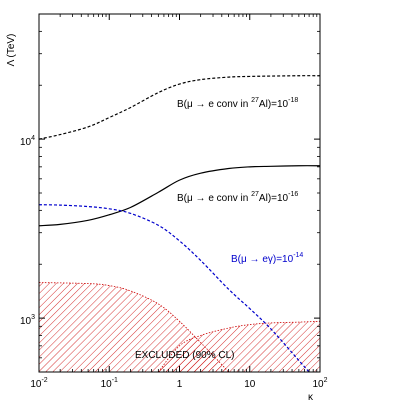 This screenshot has width=415, height=415. Describe the element at coordinates (237, 103) in the screenshot. I see `annotation-dashed-black: B(μ → e conv in 27Al)=10-18` at that location.